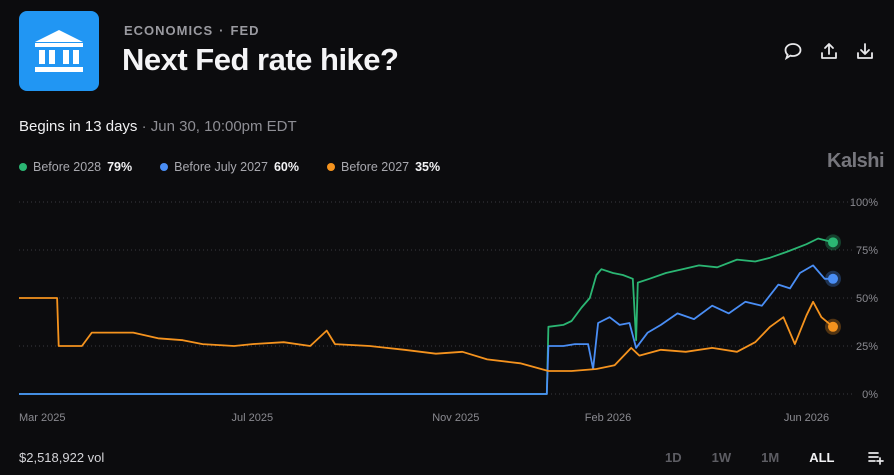 The image size is (894, 475). Describe the element at coordinates (455, 418) in the screenshot. I see `x-tick-label: Nov 2025` at that location.